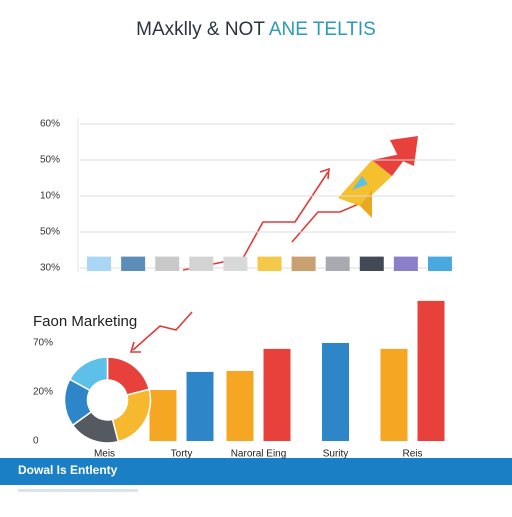  I want to click on footer-band, so click(256, 471).